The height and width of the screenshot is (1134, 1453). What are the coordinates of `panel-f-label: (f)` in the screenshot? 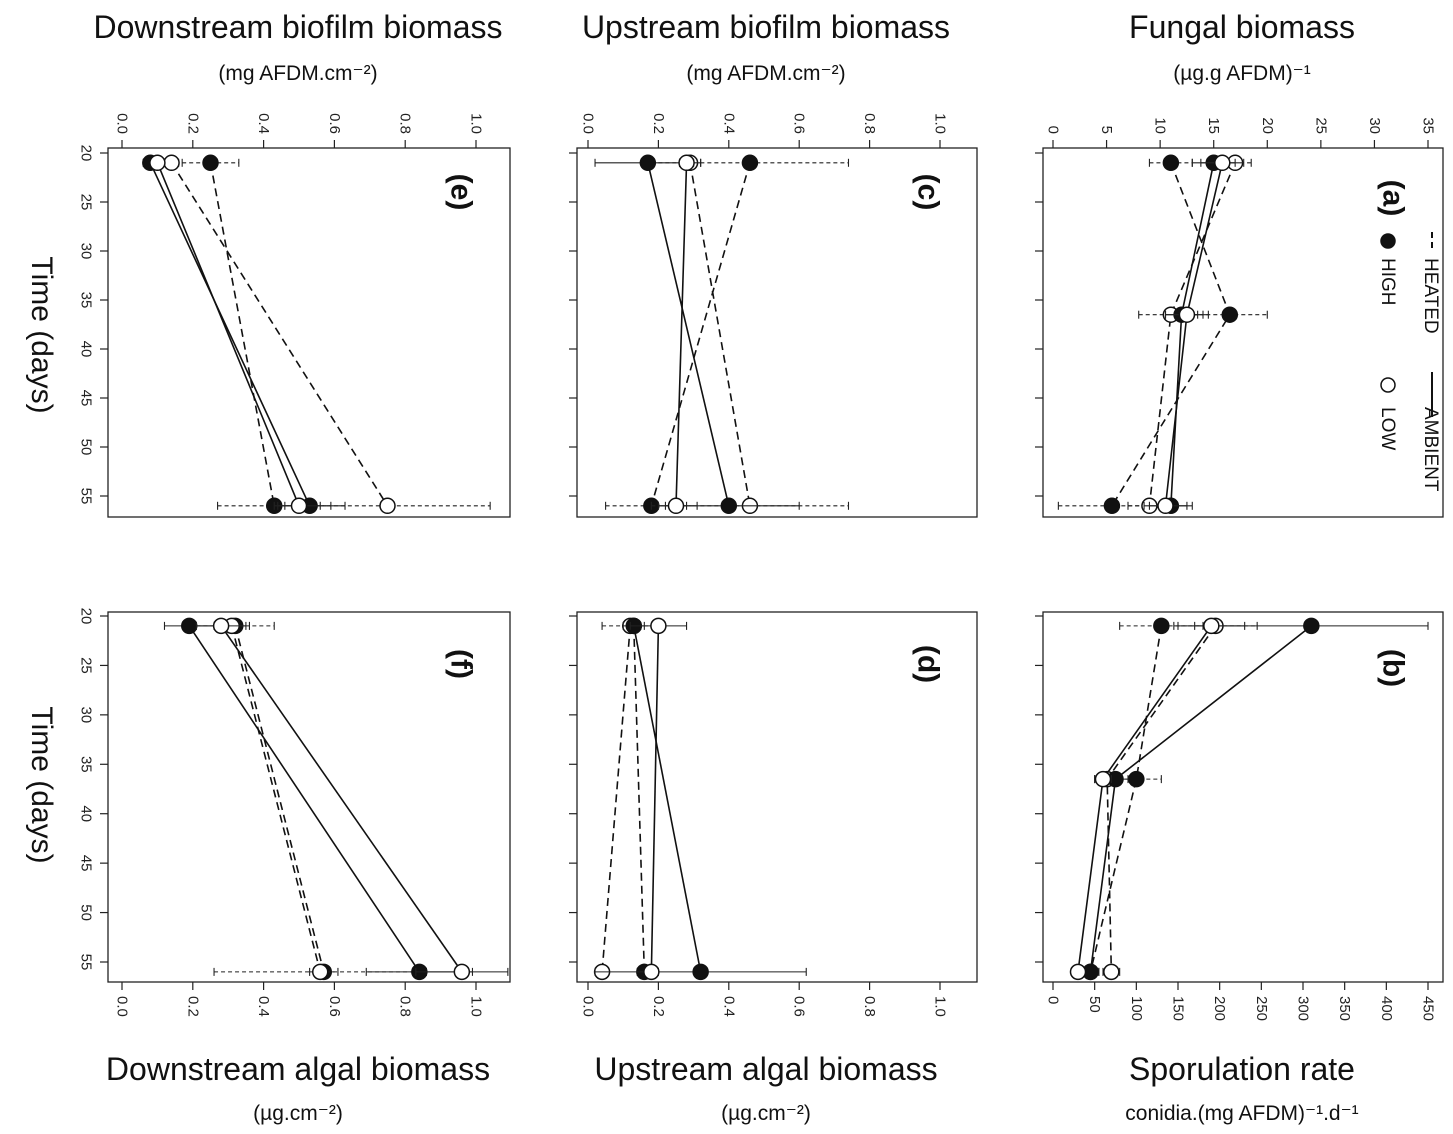 It's located at (461, 664).